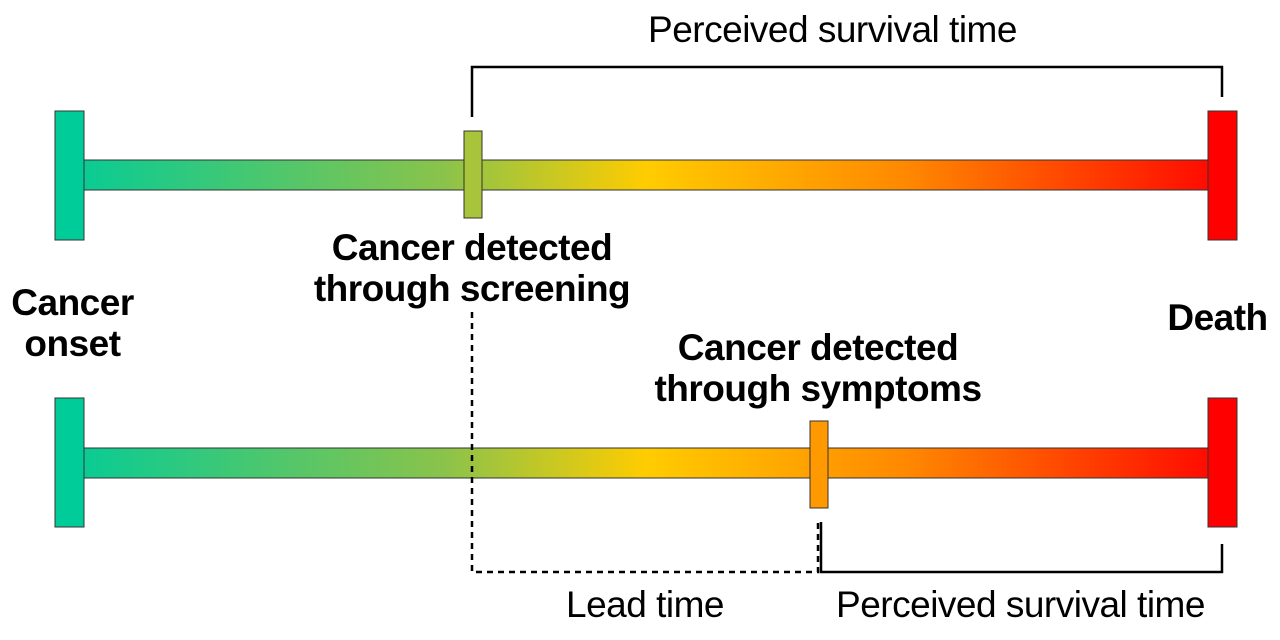 The height and width of the screenshot is (640, 1280). Describe the element at coordinates (819, 464) in the screenshot. I see `symptoms-detection-marker` at that location.